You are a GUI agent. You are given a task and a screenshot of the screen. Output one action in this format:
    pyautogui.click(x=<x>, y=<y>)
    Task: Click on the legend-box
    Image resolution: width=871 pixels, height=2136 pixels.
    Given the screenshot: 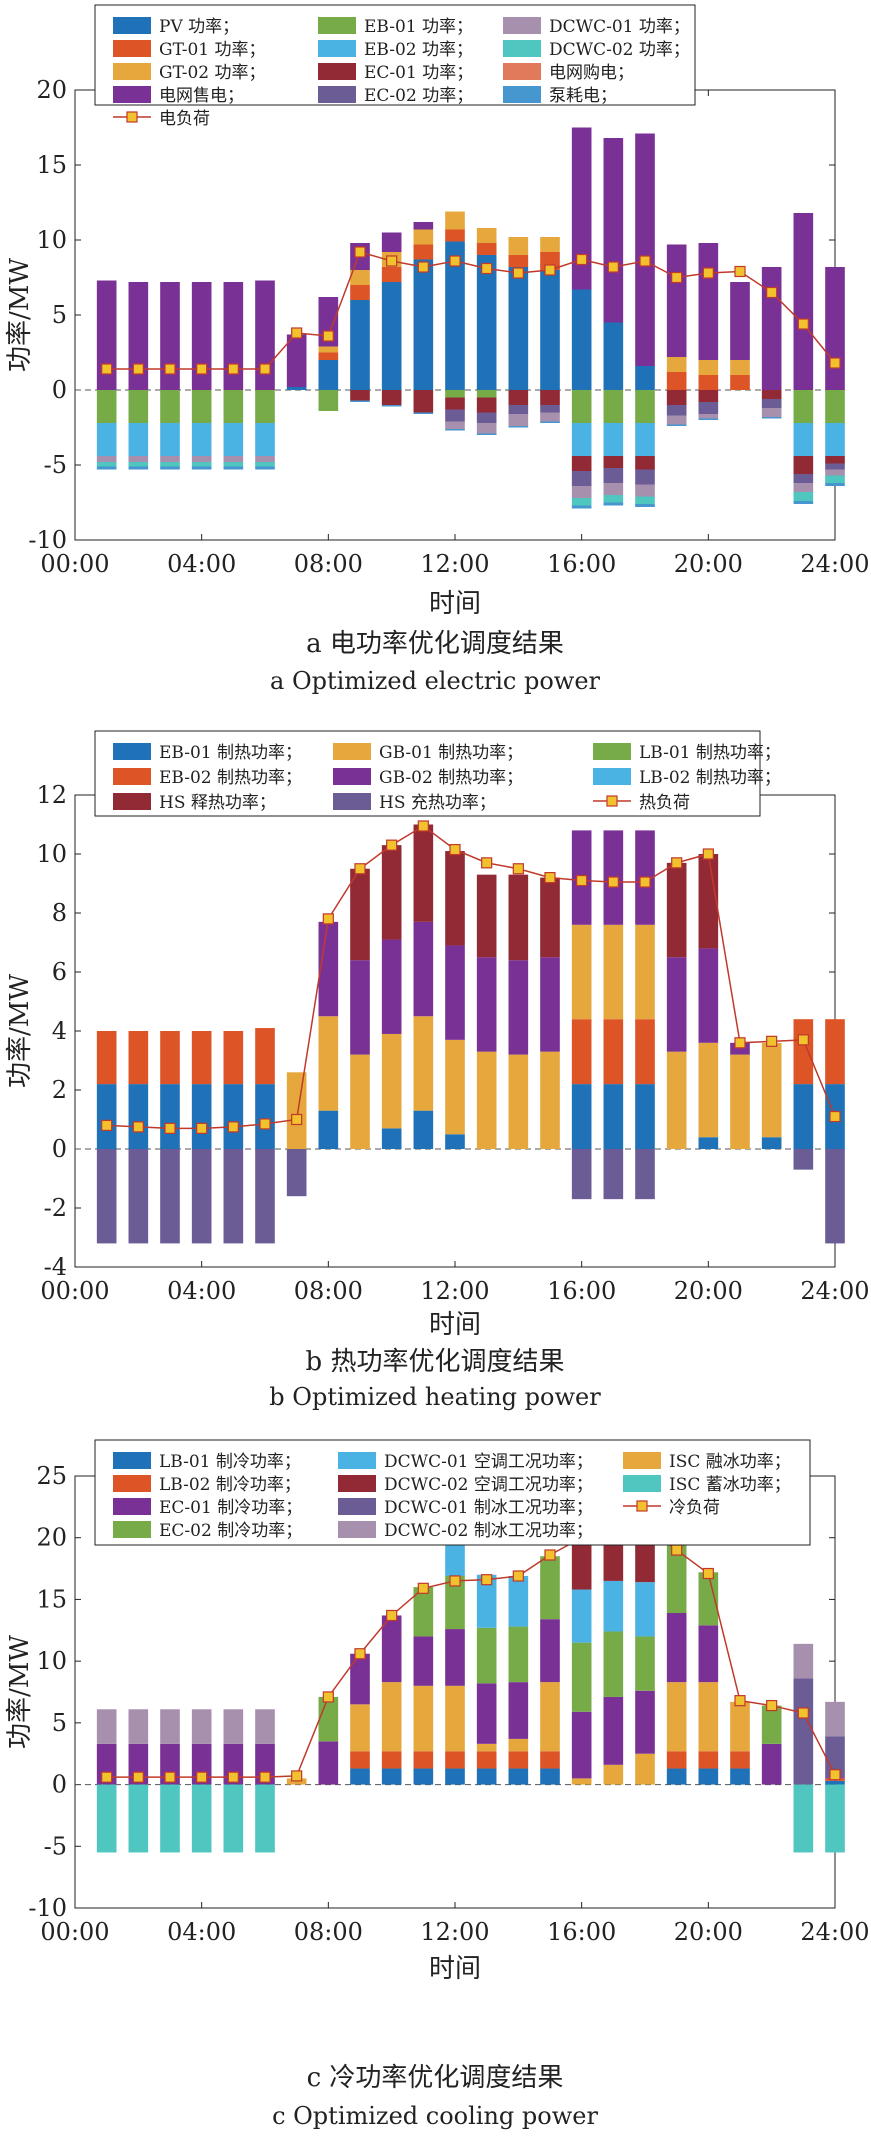 What is the action you would take?
    pyautogui.click(x=452, y=1492)
    